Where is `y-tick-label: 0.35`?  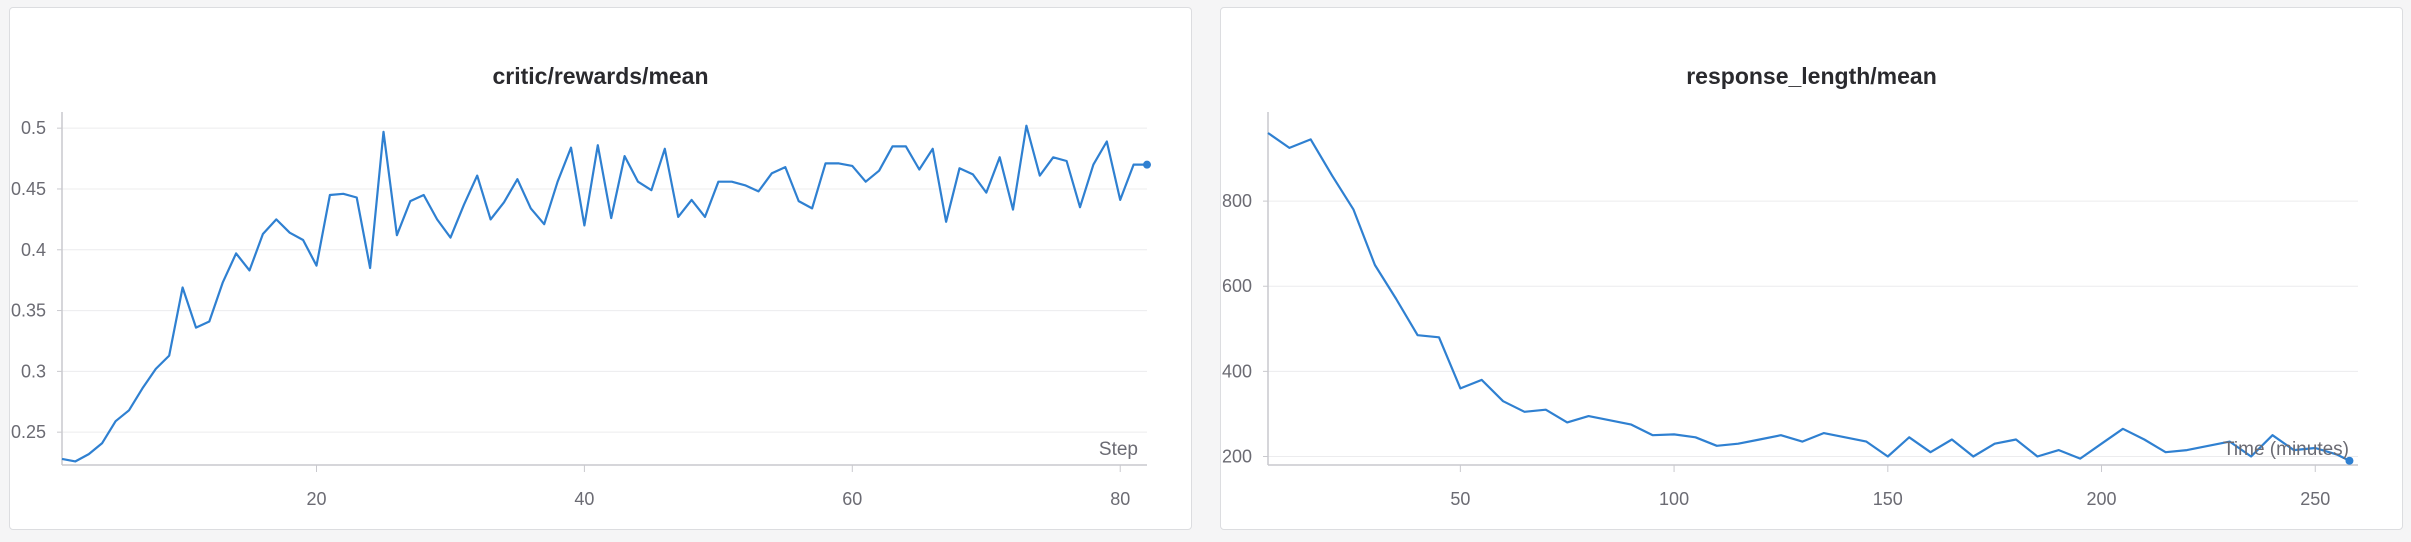
y-tick-label: 0.35 is located at coordinates (28, 311).